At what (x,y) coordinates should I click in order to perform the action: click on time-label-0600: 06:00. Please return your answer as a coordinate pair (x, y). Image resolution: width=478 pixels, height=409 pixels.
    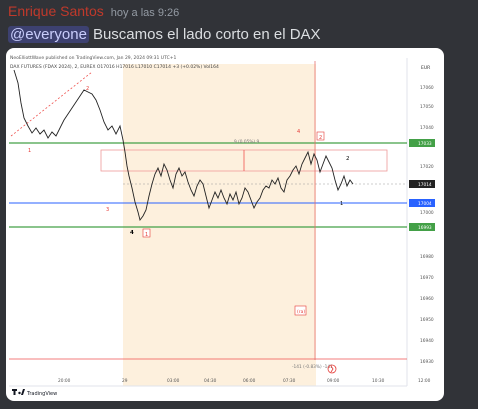
    Looking at the image, I should click on (249, 381).